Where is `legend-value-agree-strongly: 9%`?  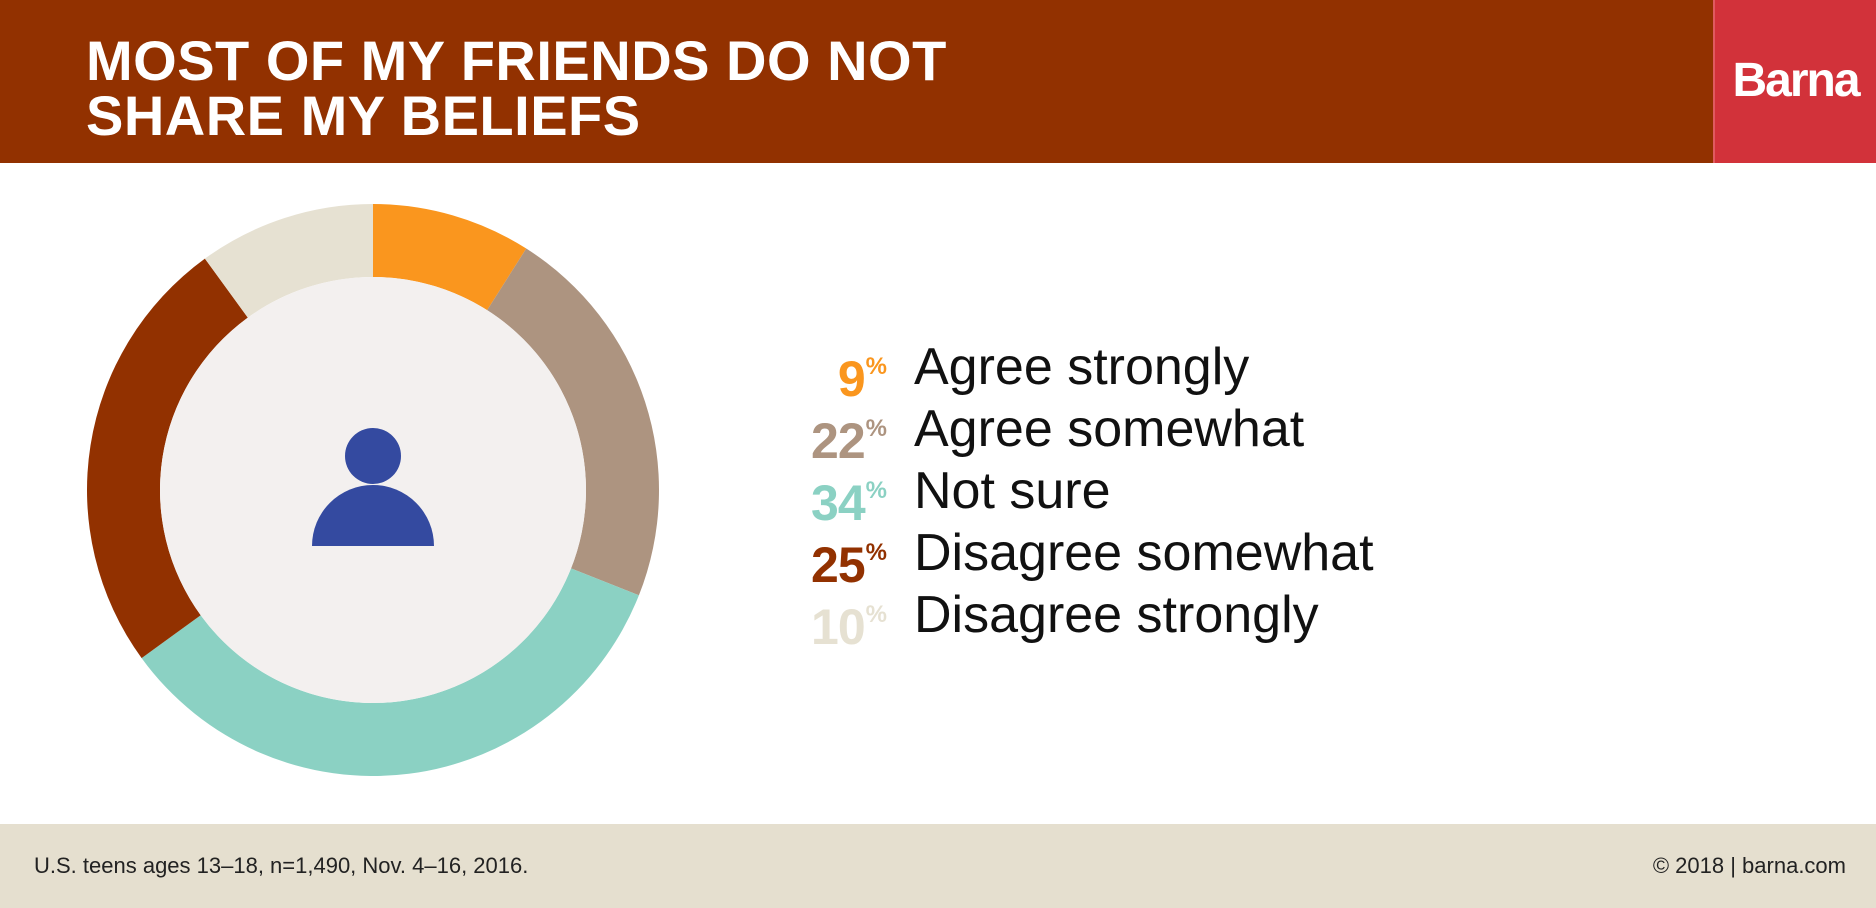 legend-value-agree-strongly: 9% is located at coordinates (833, 373).